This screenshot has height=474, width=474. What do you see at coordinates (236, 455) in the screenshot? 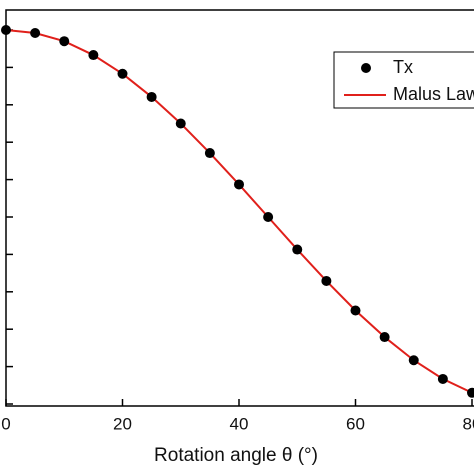
I see `x-axis-label: Rotation angle θ (°)` at bounding box center [236, 455].